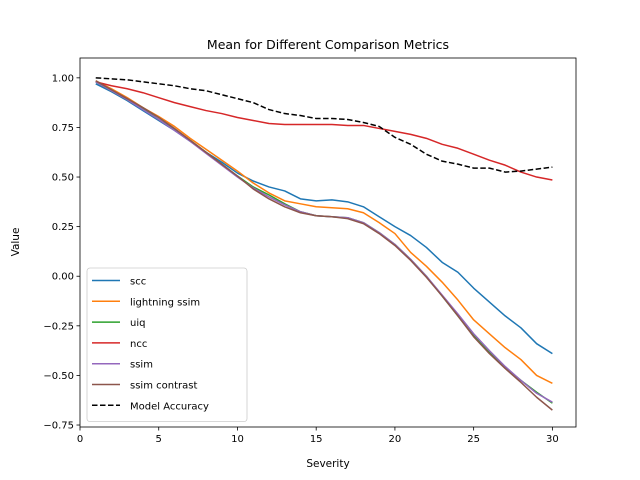  I want to click on x-tick-label-6: 30, so click(552, 439).